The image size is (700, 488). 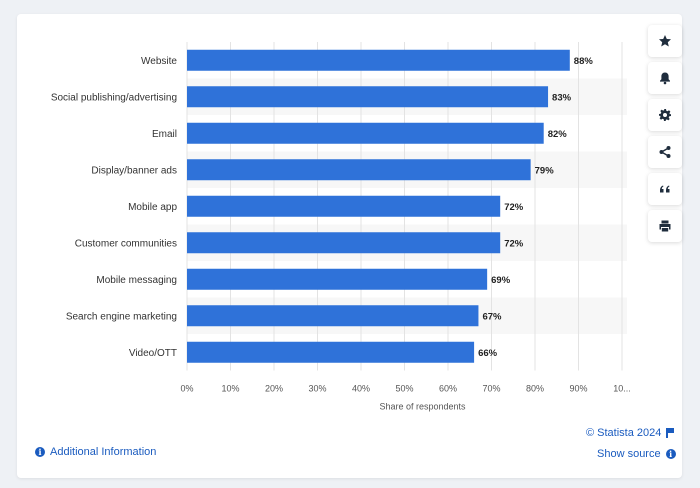 I want to click on notification-button, so click(x=665, y=78).